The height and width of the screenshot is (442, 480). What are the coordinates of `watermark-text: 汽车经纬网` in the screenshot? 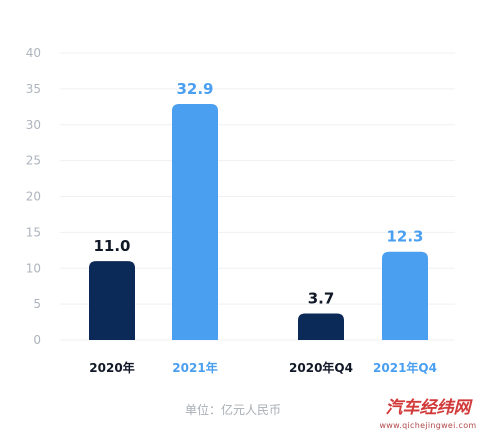 It's located at (430, 408).